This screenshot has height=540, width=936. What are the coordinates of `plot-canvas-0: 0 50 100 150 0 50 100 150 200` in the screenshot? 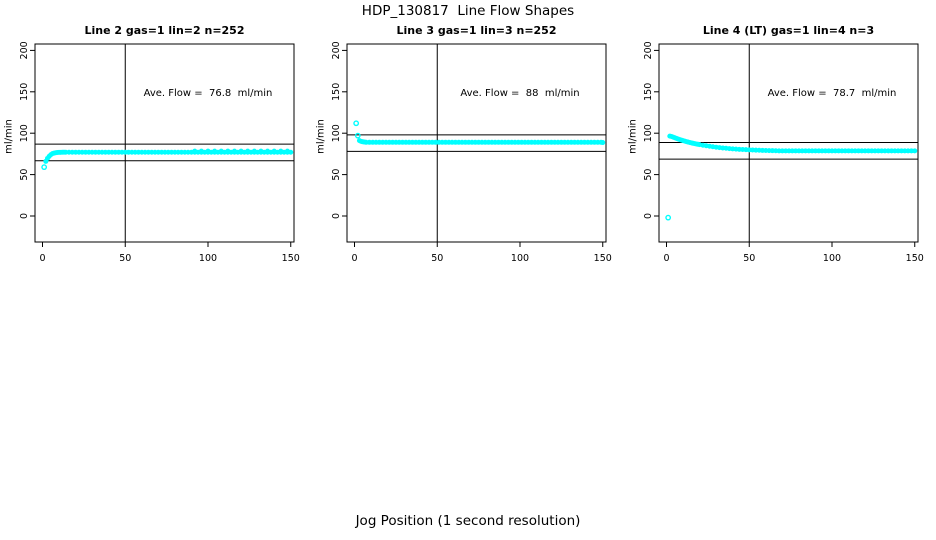 It's located at (159, 152).